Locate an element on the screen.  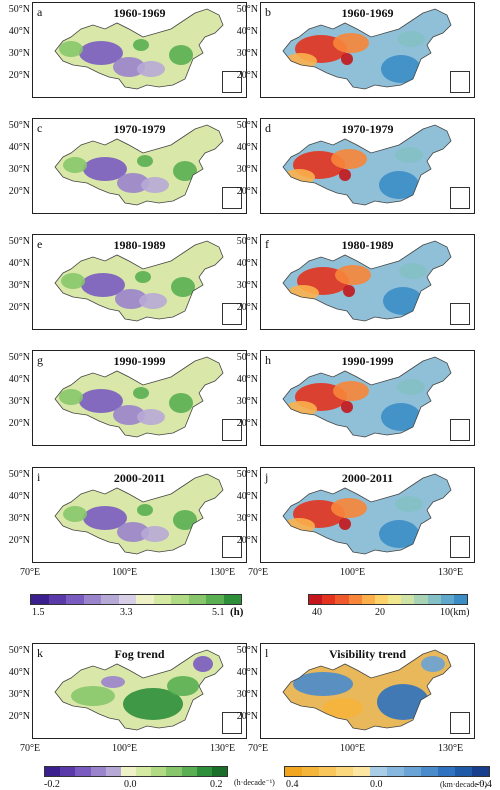
map-panel-j: j 2000-2011 is located at coordinates (367, 515).